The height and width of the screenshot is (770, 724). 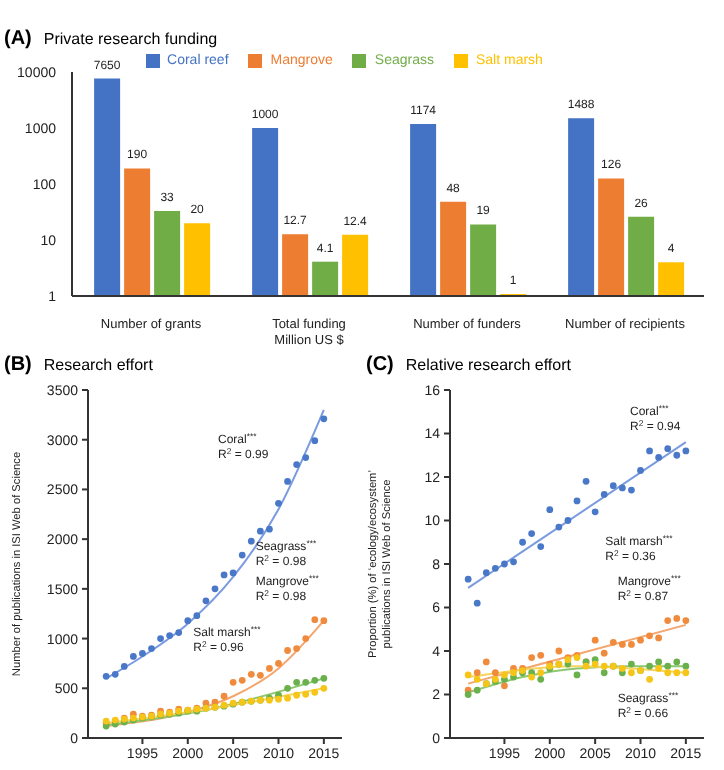 What do you see at coordinates (488, 364) in the screenshot?
I see `chart-title: Relative research effort` at bounding box center [488, 364].